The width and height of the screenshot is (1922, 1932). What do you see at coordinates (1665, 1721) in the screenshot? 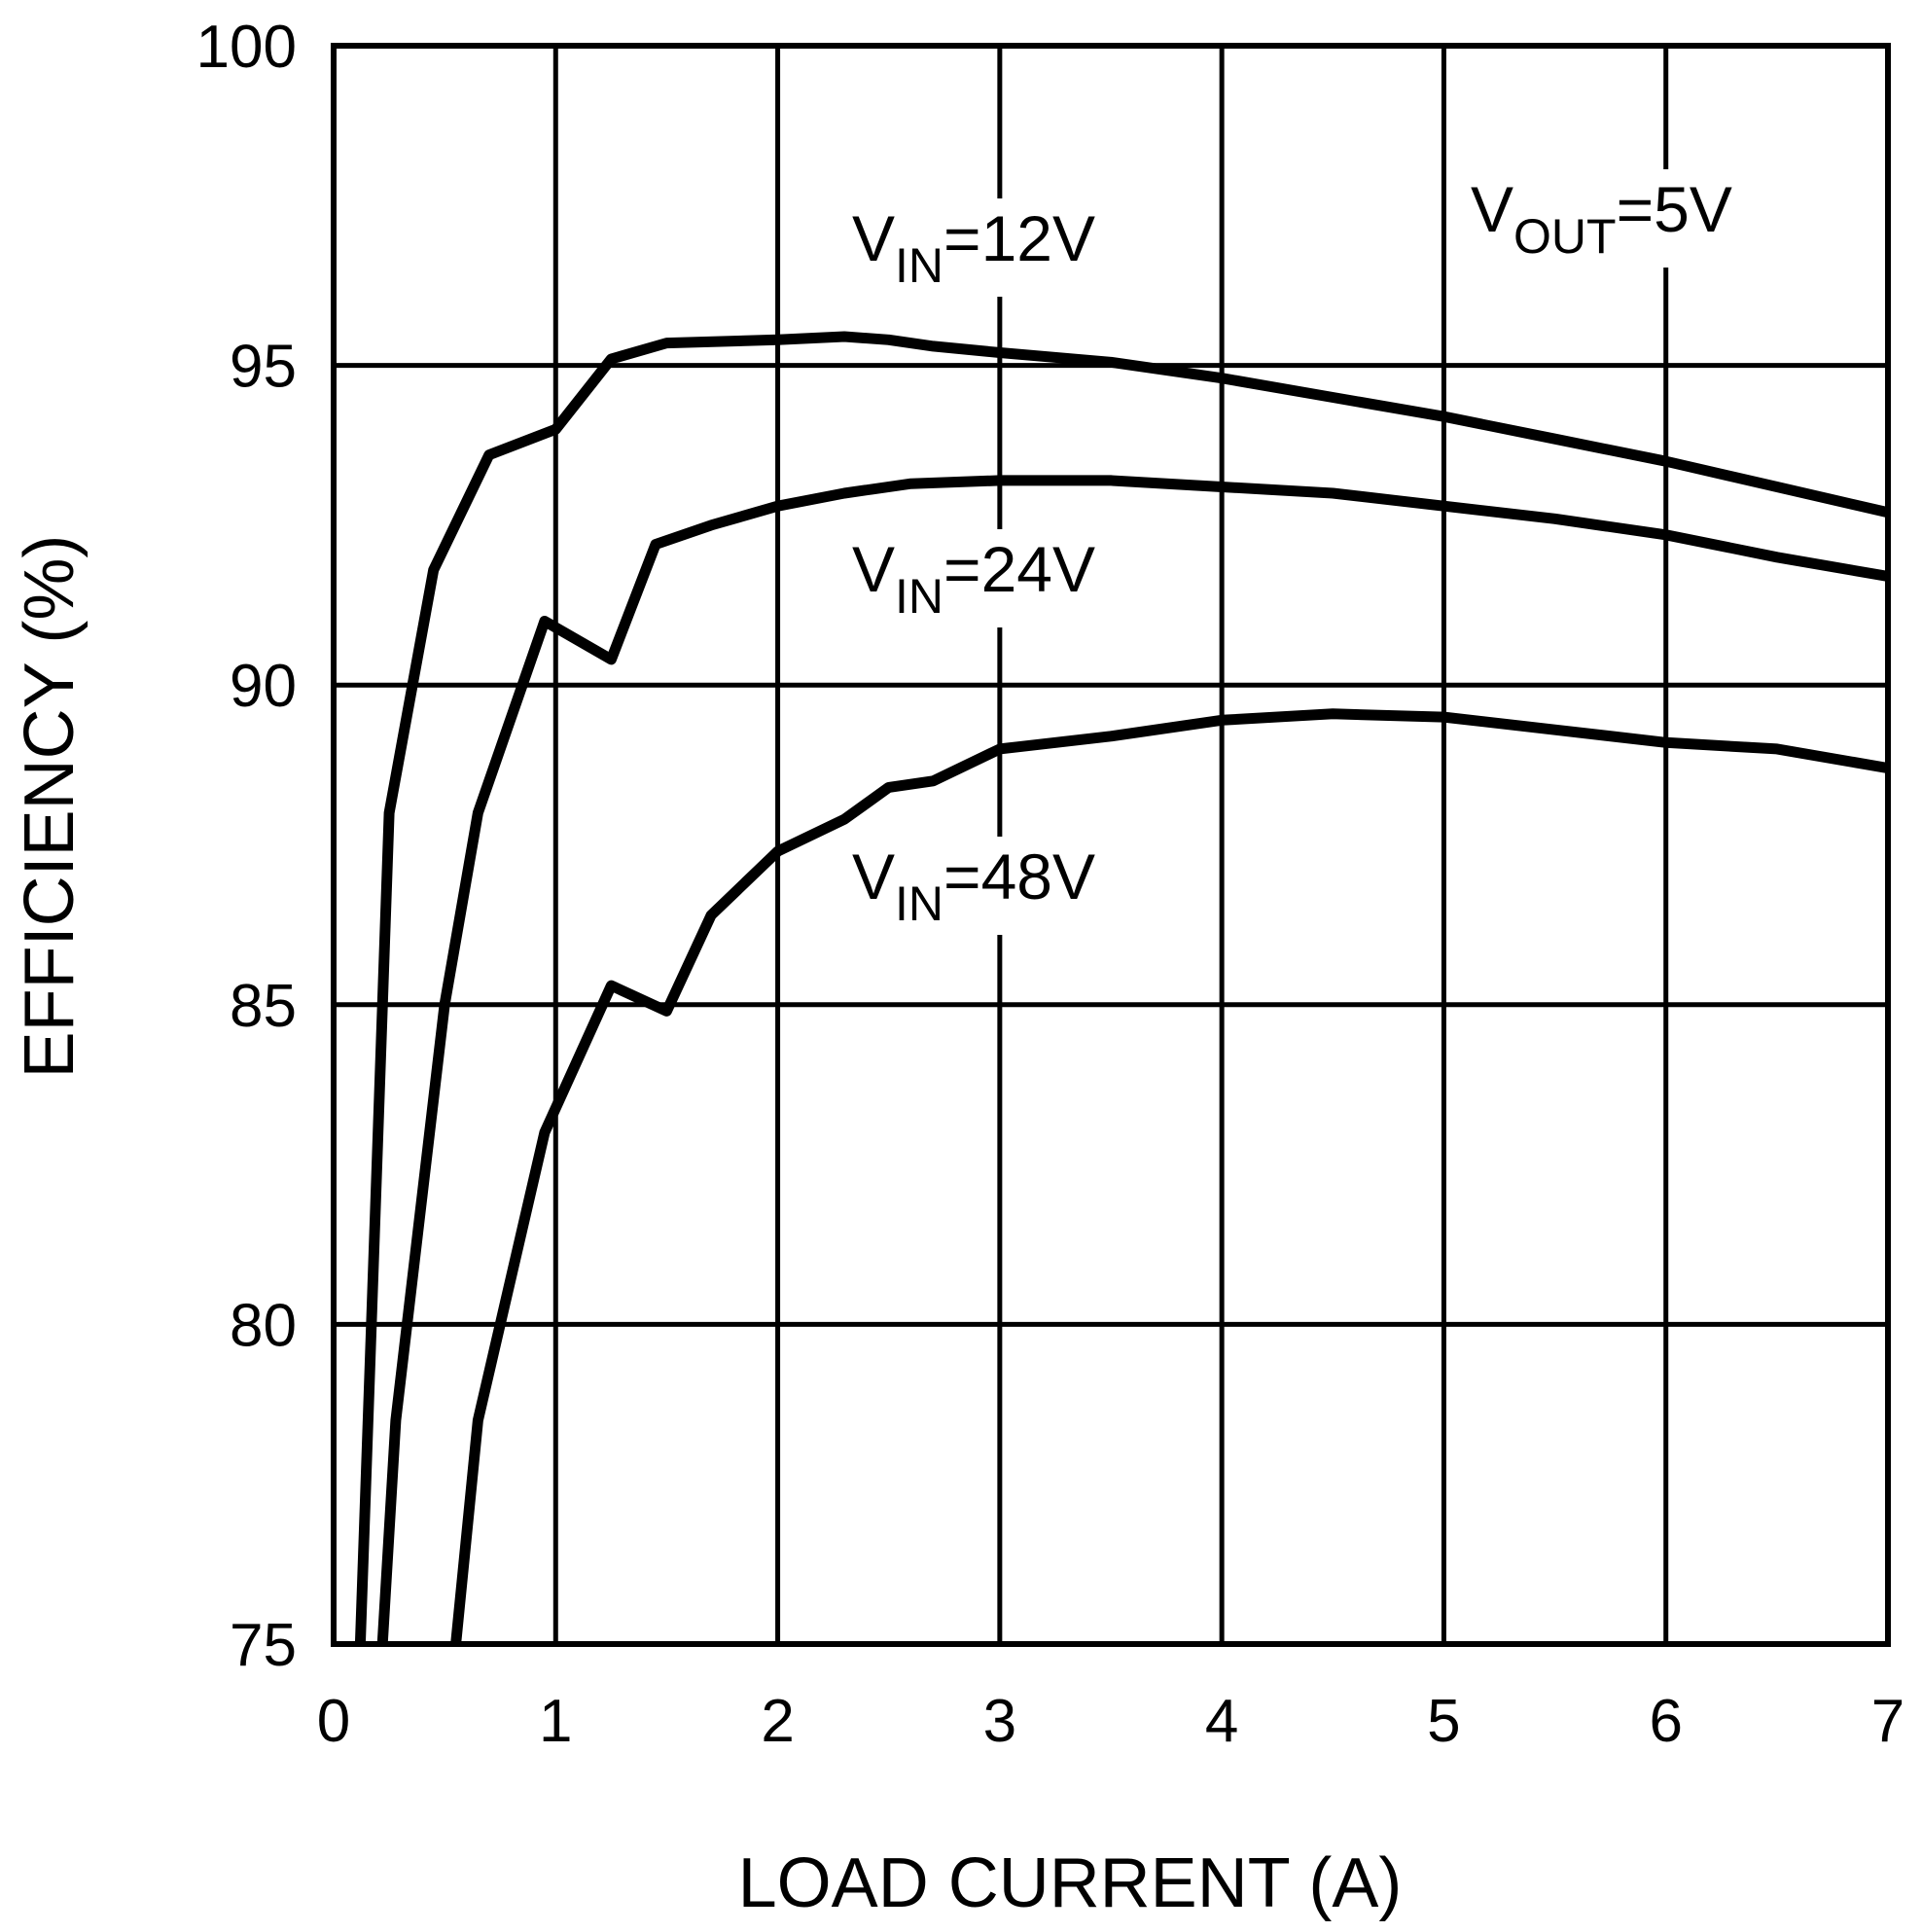
I see `x-tick-label: 6` at bounding box center [1665, 1721].